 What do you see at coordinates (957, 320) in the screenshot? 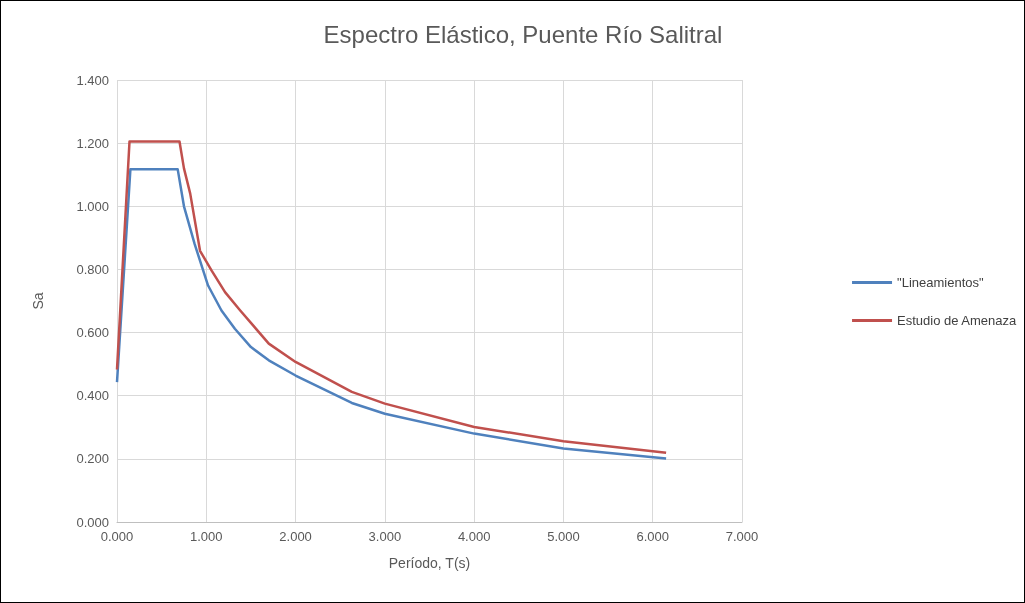
I see `legend-label: Estudio de Amenaza` at bounding box center [957, 320].